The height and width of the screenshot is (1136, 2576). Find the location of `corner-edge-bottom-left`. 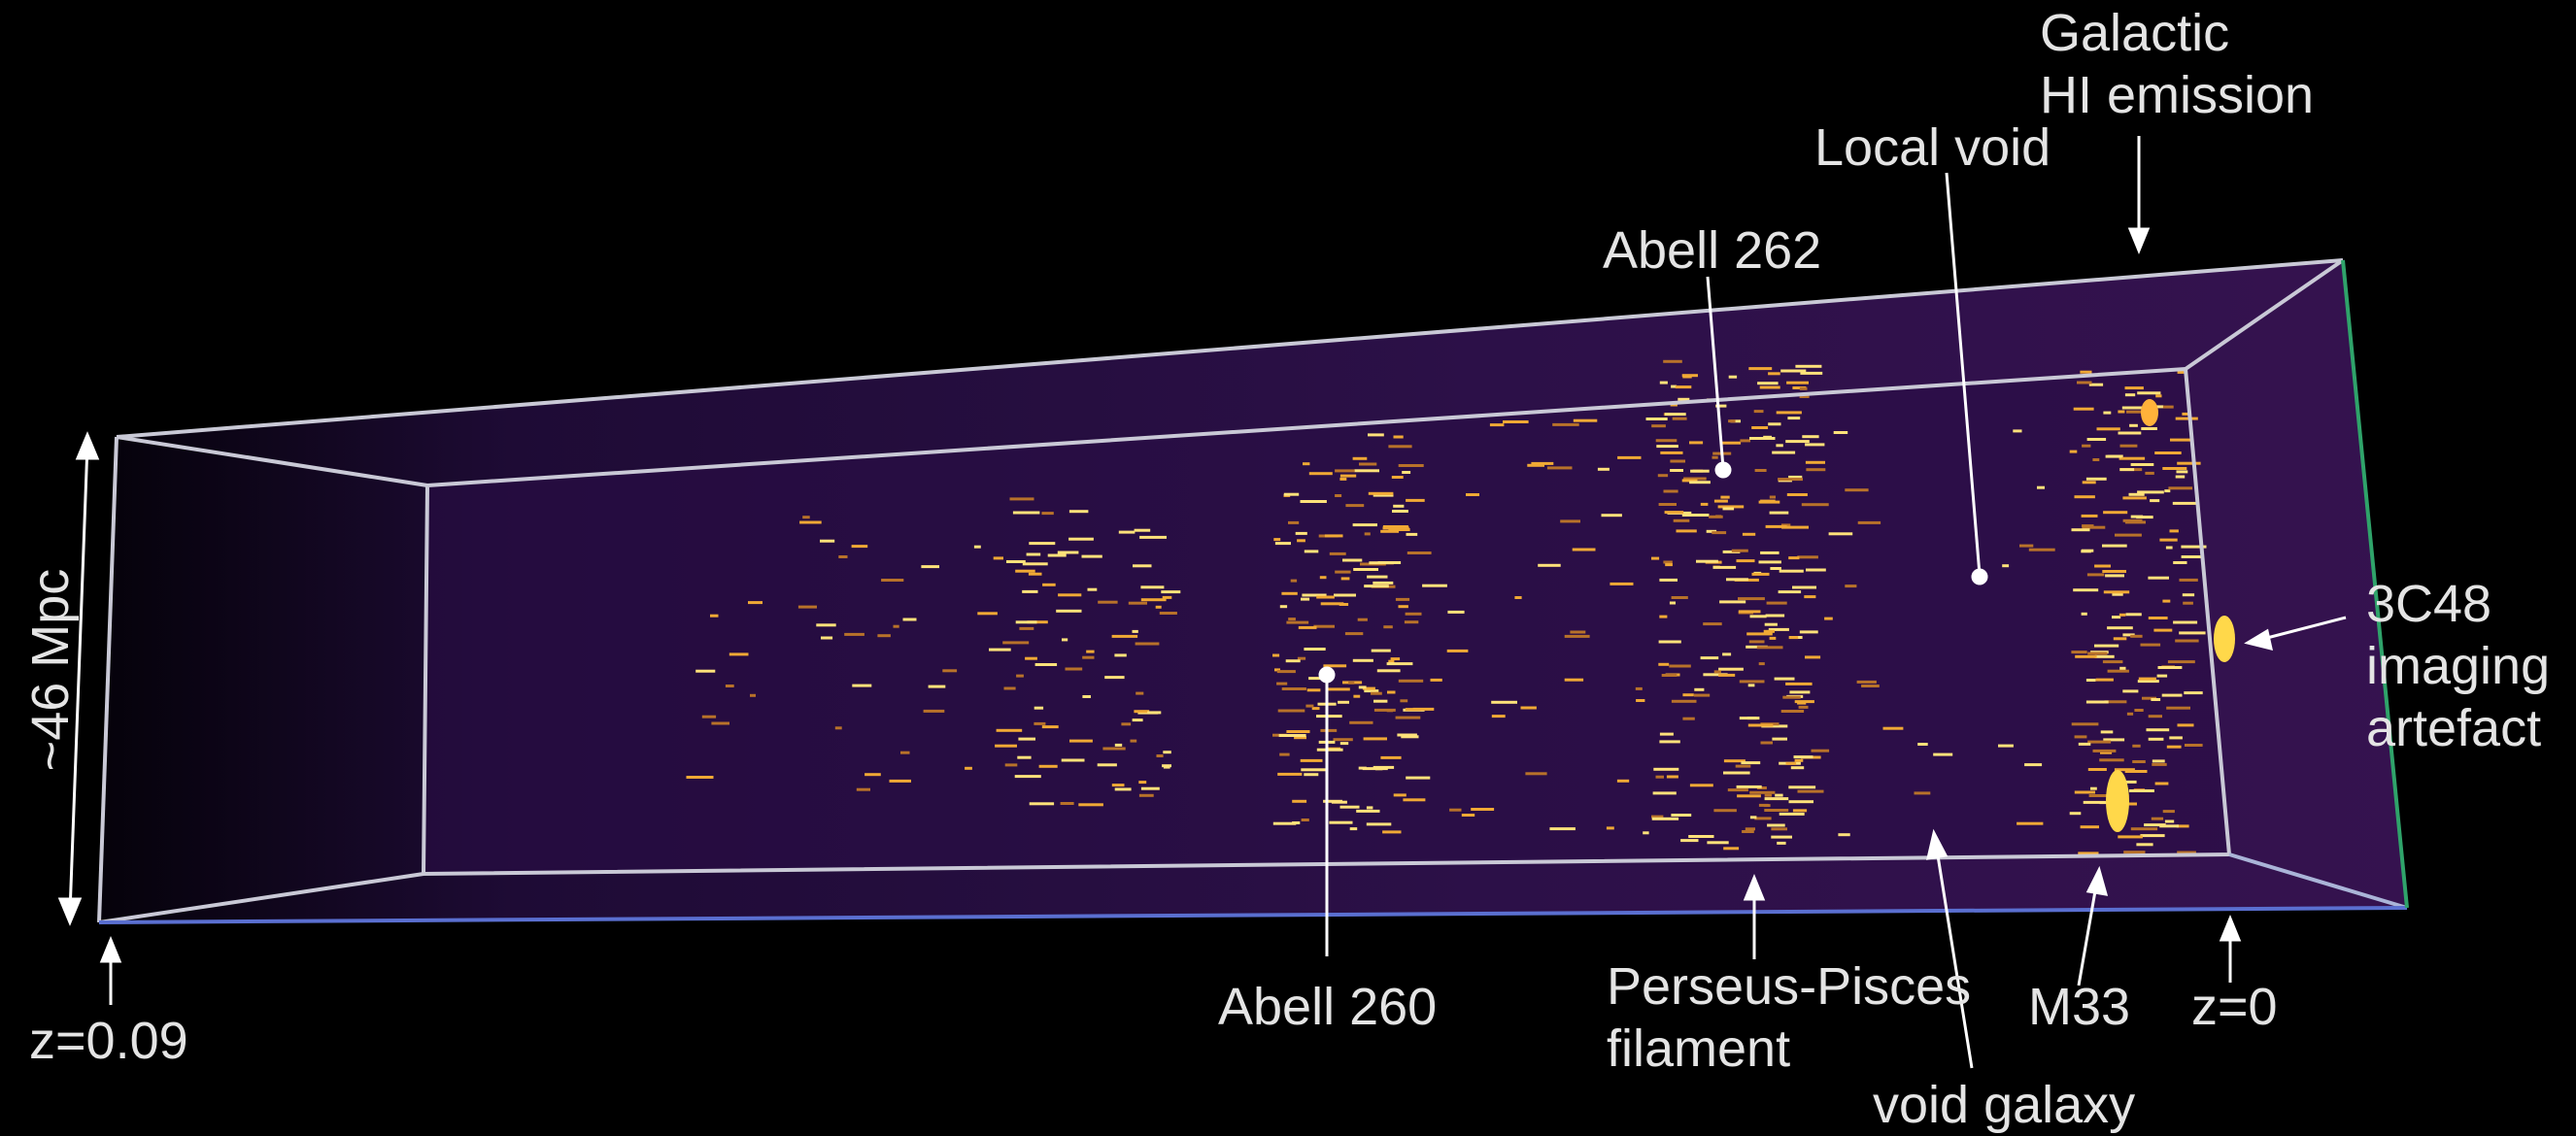

corner-edge-bottom-left is located at coordinates (261, 898).